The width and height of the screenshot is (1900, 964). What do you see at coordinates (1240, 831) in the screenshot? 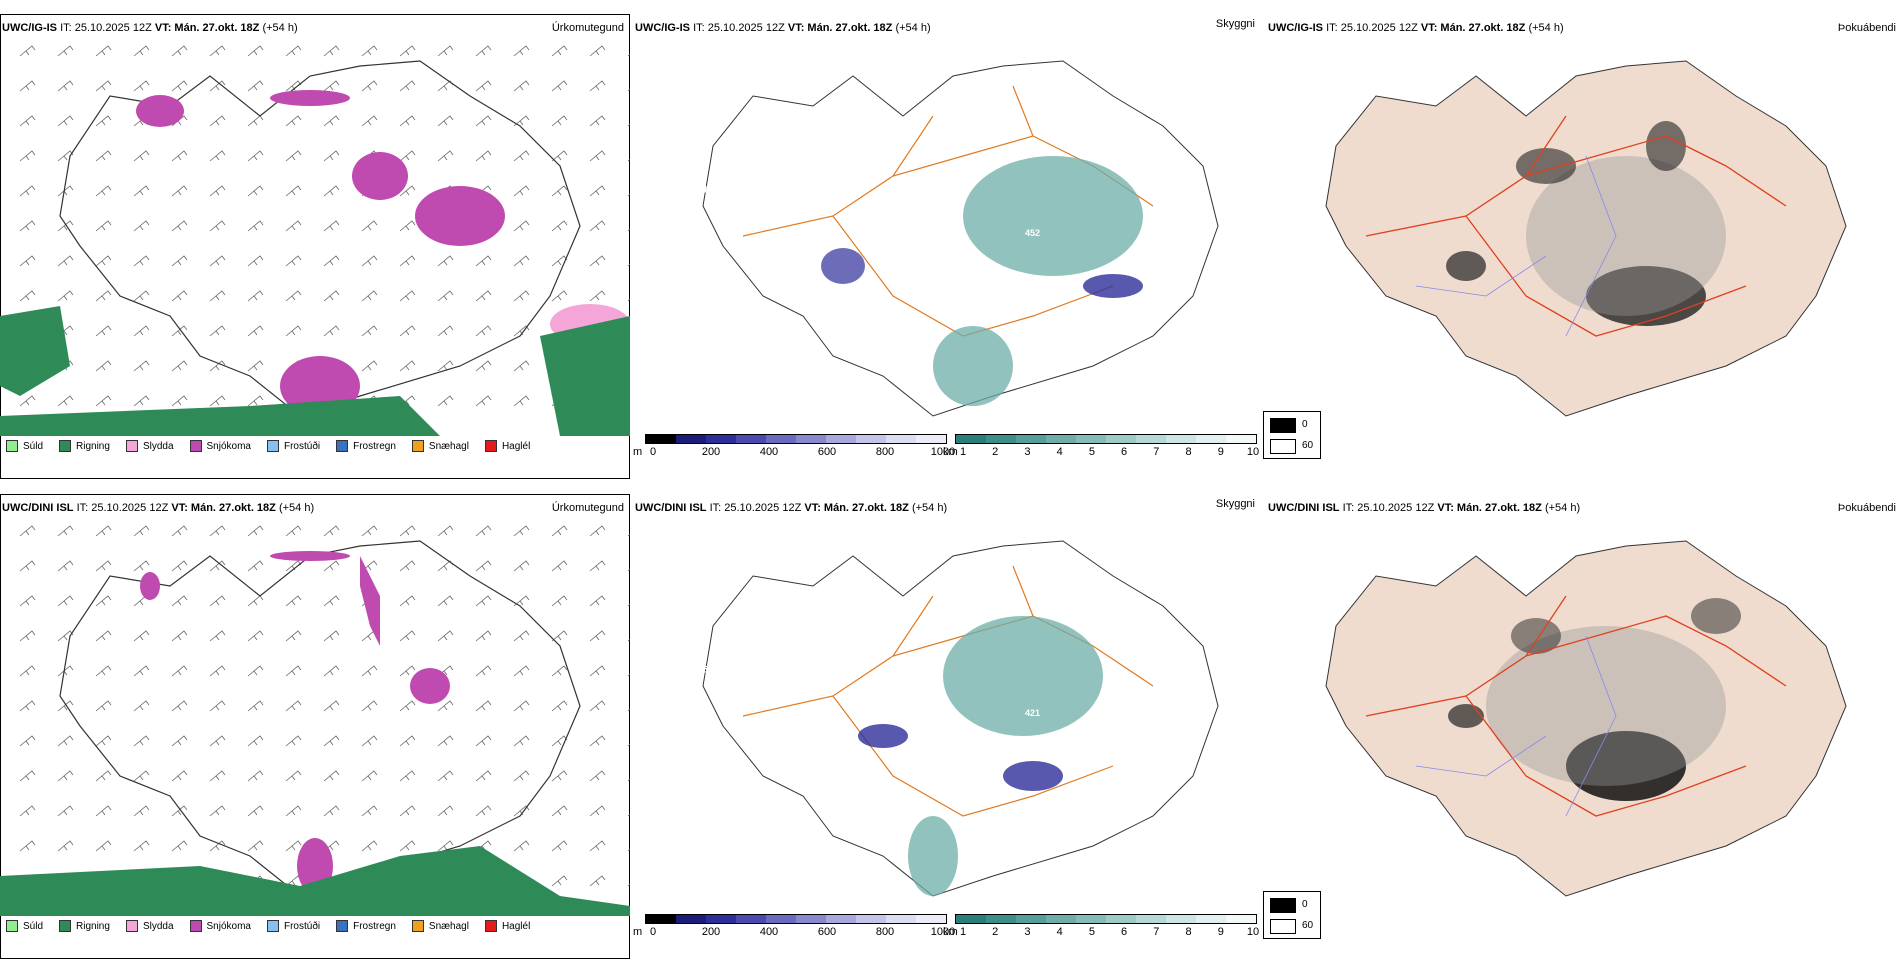
I see `cloud-value-label: 172` at bounding box center [1240, 831].